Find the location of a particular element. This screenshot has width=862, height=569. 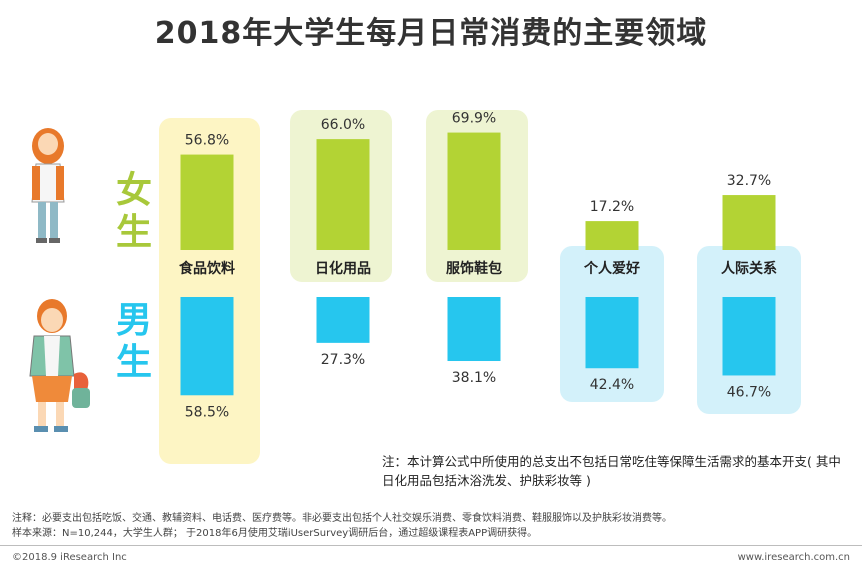

category-label-2: 服饰鞋包 is located at coordinates (474, 268).